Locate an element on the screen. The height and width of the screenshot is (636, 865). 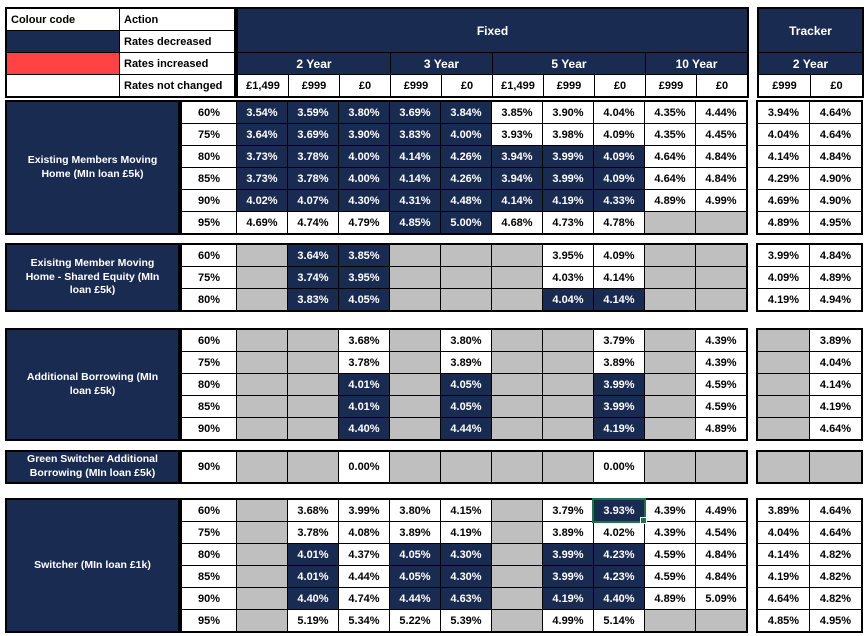
legend-swatch-not-changed is located at coordinates (63, 85).